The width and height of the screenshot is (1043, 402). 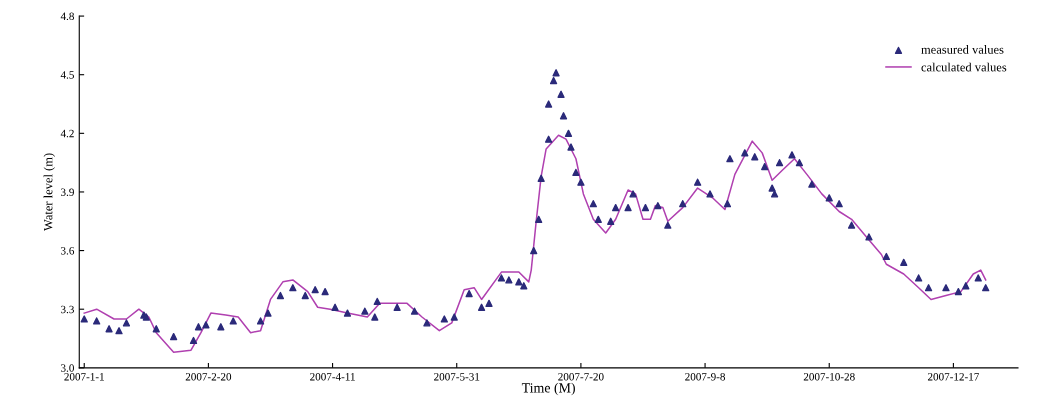 What do you see at coordinates (829, 377) in the screenshot?
I see `x-tick-label: 2007-10-28` at bounding box center [829, 377].